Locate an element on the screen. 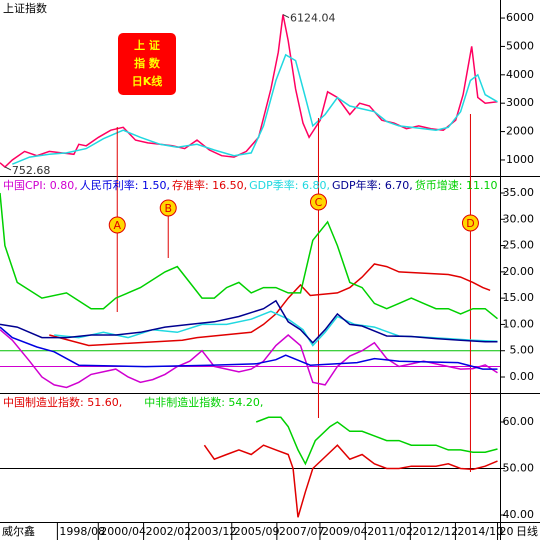 The image size is (540, 540). y-tick-label: 10.00 is located at coordinates (519, 323).